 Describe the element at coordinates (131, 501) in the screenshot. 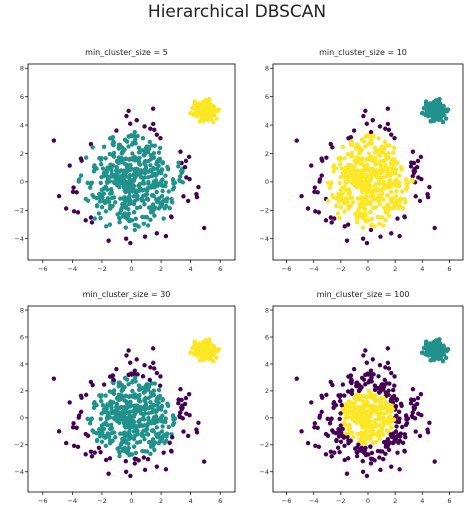

I see `x-tick-label: 0` at that location.